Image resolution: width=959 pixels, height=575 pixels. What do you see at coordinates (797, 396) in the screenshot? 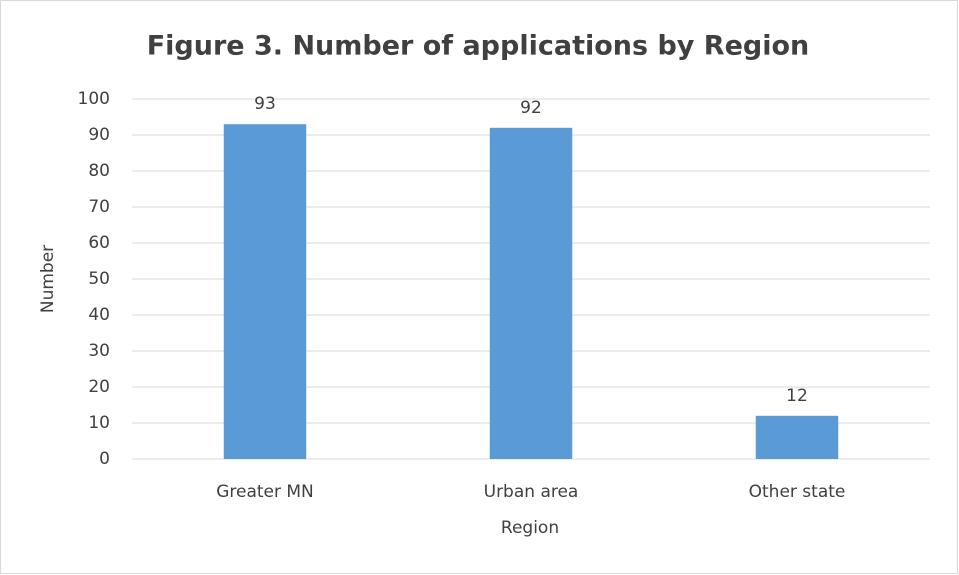
I see `data-label: 12` at bounding box center [797, 396].